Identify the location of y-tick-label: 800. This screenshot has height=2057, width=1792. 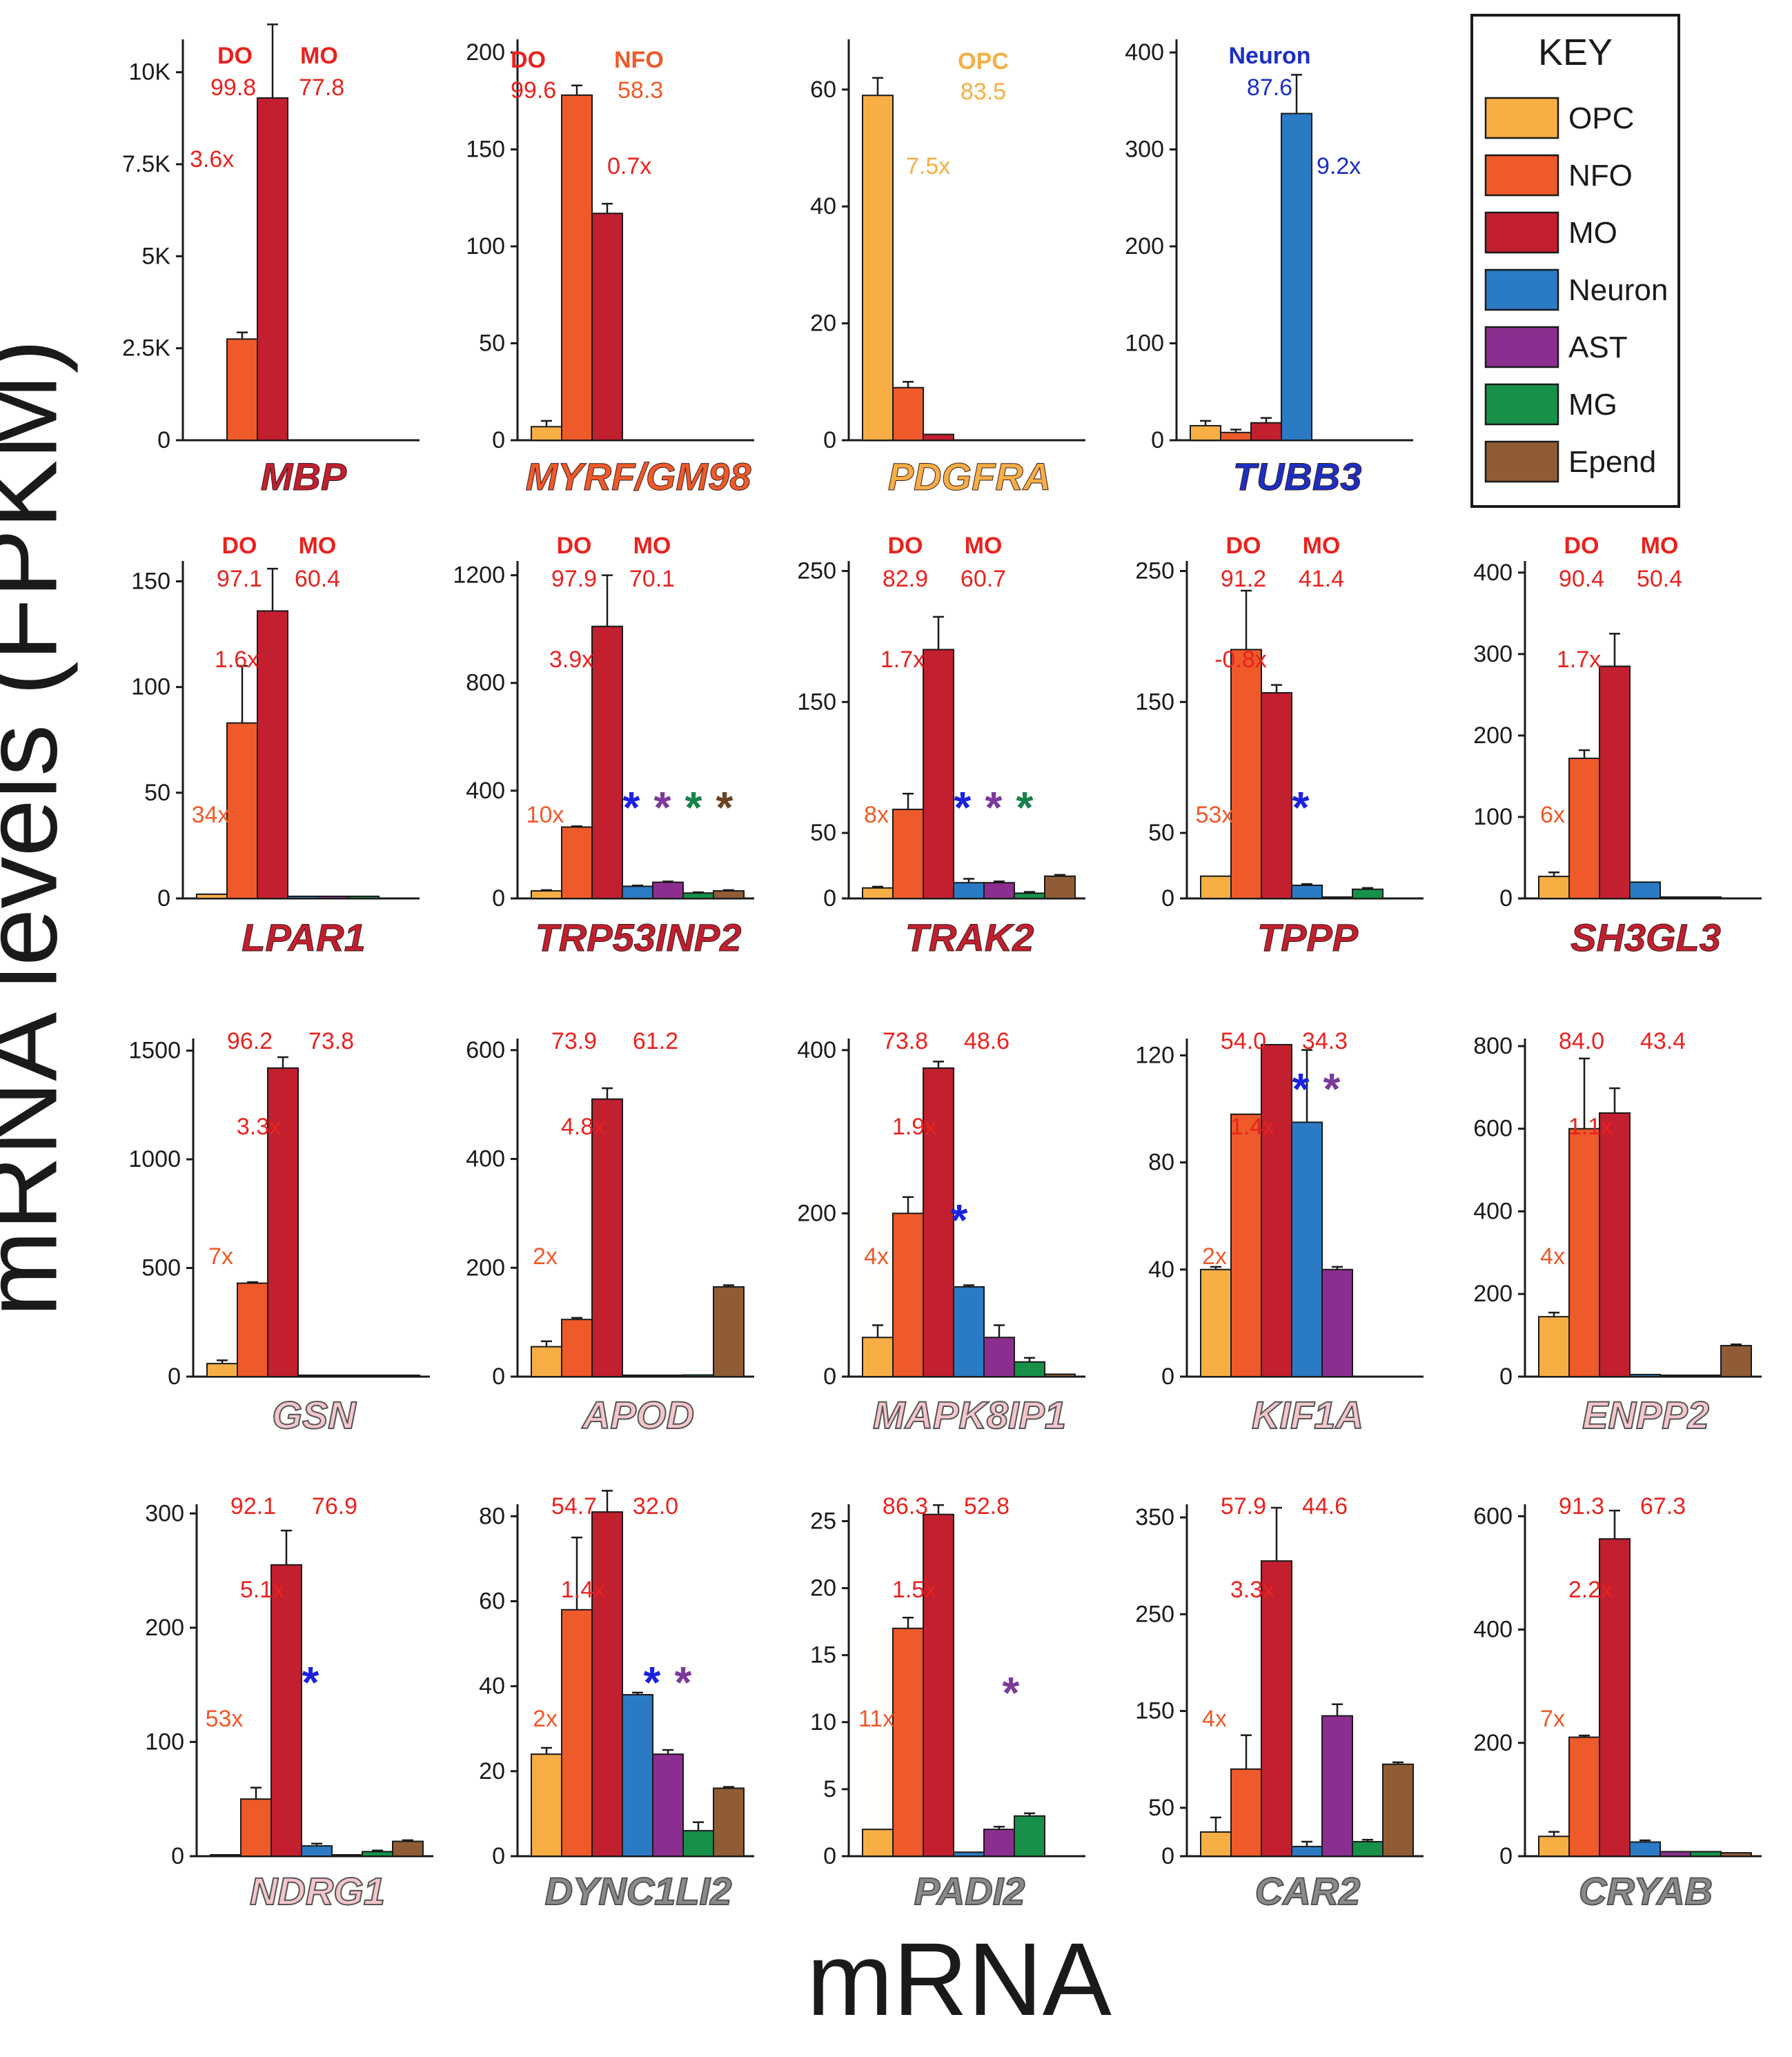
(1493, 1046).